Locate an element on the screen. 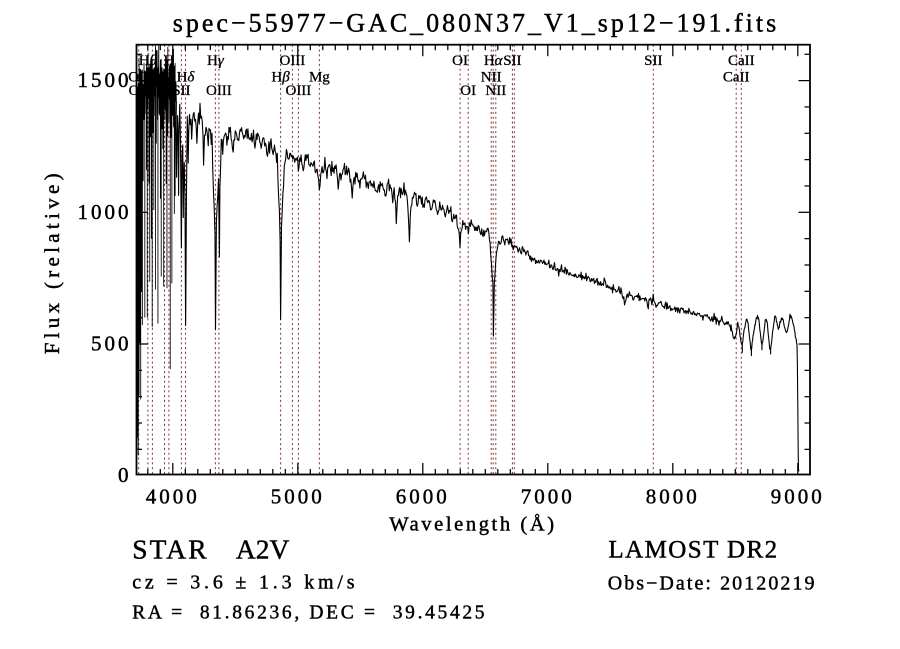  svg-text: 5000 is located at coordinates (298, 497).